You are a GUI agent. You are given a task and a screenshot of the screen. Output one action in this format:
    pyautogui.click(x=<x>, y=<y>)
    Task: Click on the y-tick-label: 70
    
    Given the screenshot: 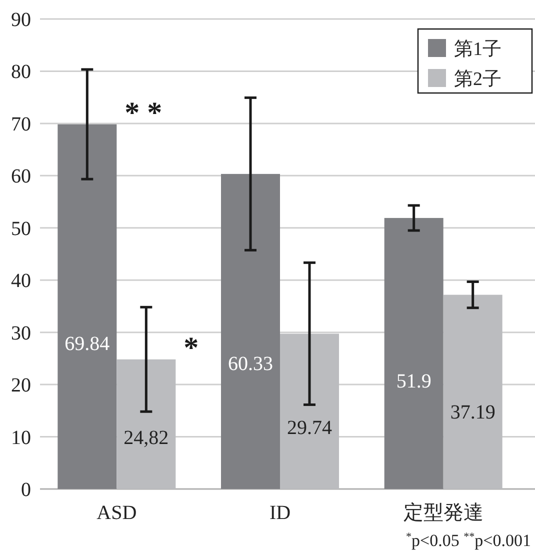 What is the action you would take?
    pyautogui.click(x=21, y=124)
    